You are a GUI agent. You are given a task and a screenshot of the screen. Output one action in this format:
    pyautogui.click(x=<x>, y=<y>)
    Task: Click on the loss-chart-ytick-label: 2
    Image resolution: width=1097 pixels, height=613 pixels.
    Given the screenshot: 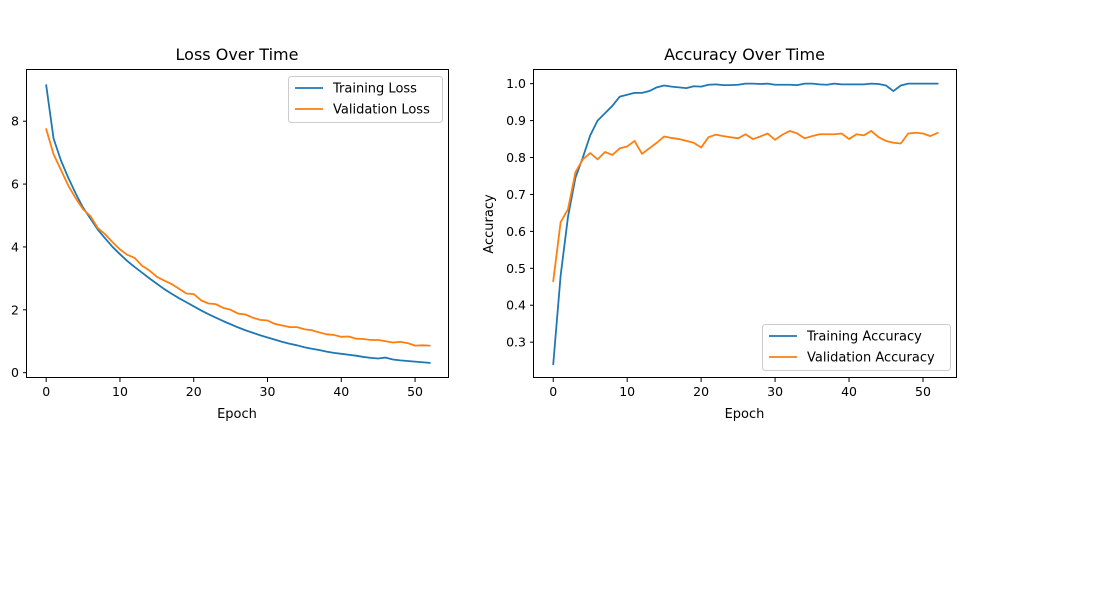 What is the action you would take?
    pyautogui.click(x=15, y=309)
    